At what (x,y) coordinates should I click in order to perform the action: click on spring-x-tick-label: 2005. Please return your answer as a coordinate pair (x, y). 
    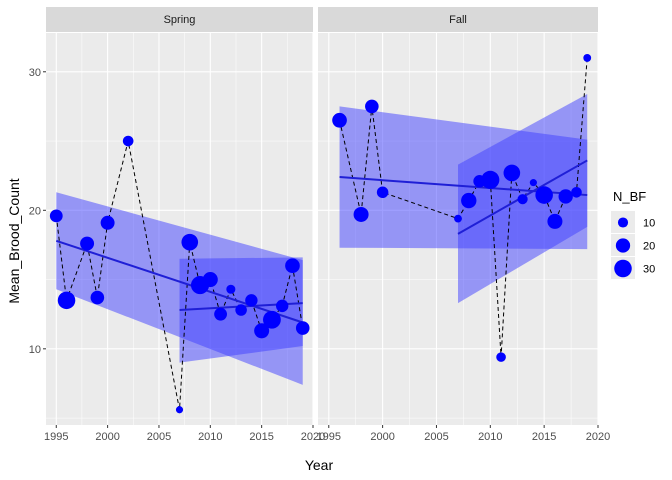
    Looking at the image, I should click on (159, 437).